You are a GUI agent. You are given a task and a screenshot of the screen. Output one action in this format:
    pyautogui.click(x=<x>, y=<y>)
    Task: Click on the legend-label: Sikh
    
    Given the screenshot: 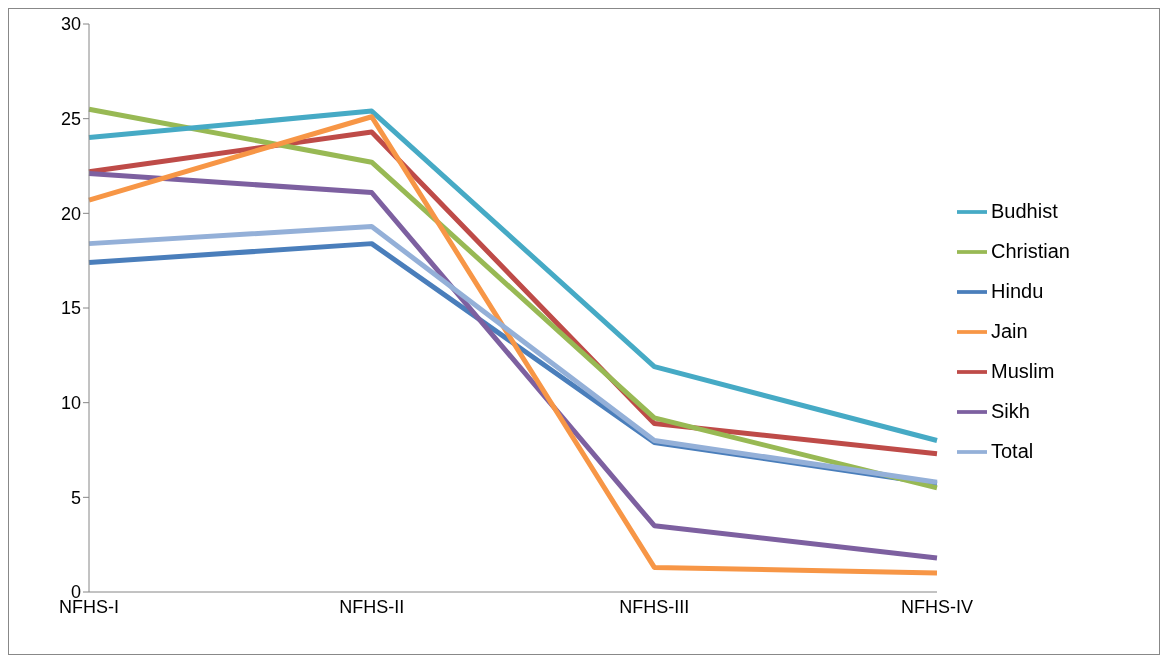 What is the action you would take?
    pyautogui.click(x=1010, y=410)
    